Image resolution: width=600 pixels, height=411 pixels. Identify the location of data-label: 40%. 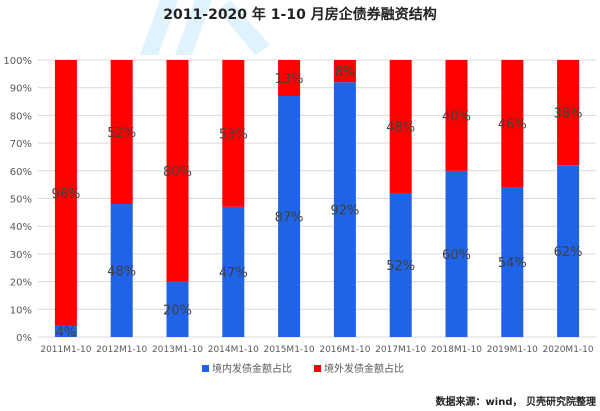
(456, 116).